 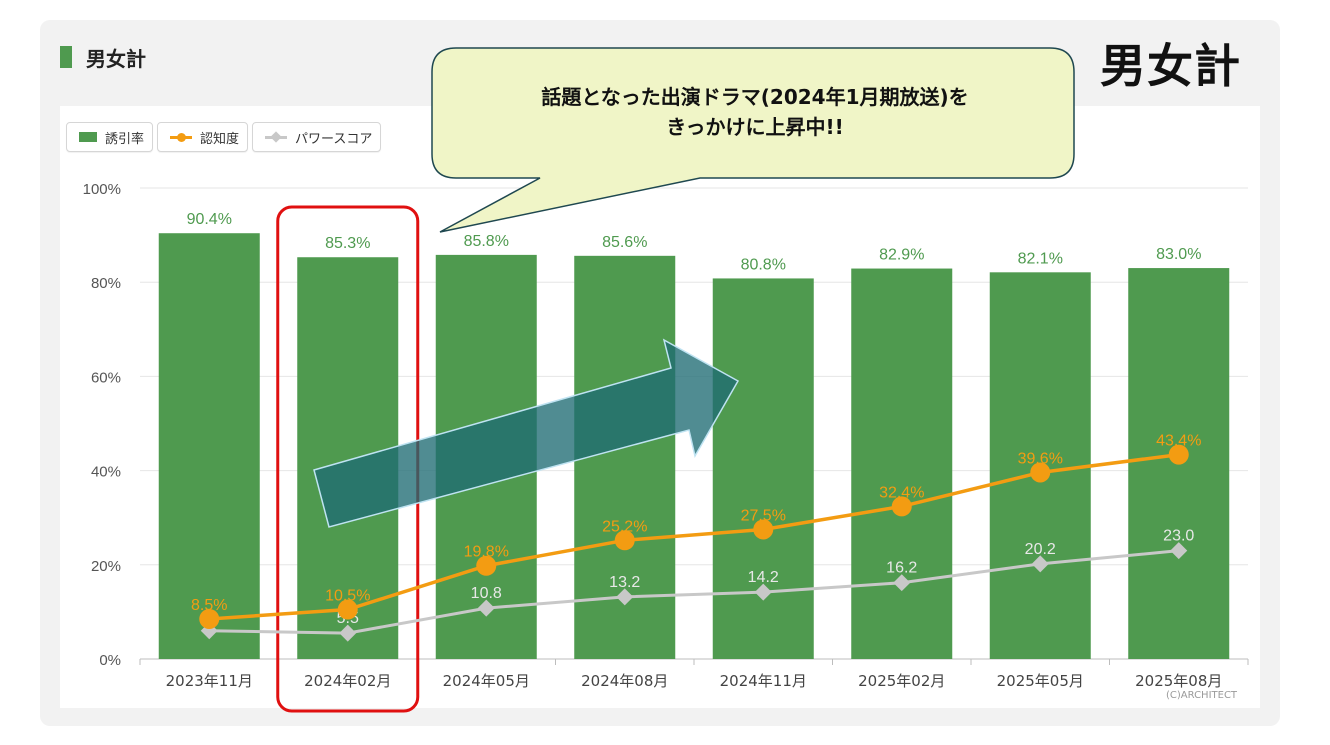 What do you see at coordinates (486, 681) in the screenshot?
I see `x-tick-label: 2024年05月` at bounding box center [486, 681].